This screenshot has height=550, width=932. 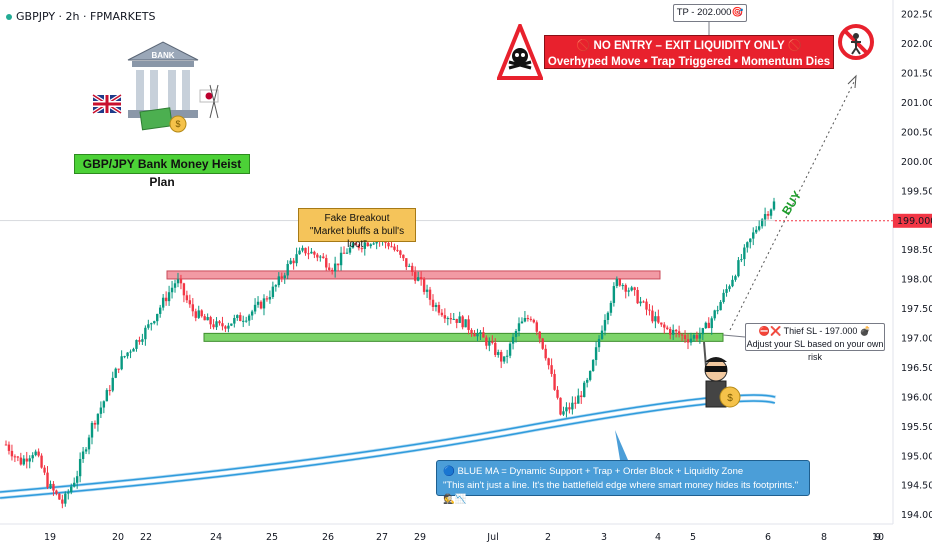 I want to click on y-tick-label: 200.000, so click(x=916, y=162).